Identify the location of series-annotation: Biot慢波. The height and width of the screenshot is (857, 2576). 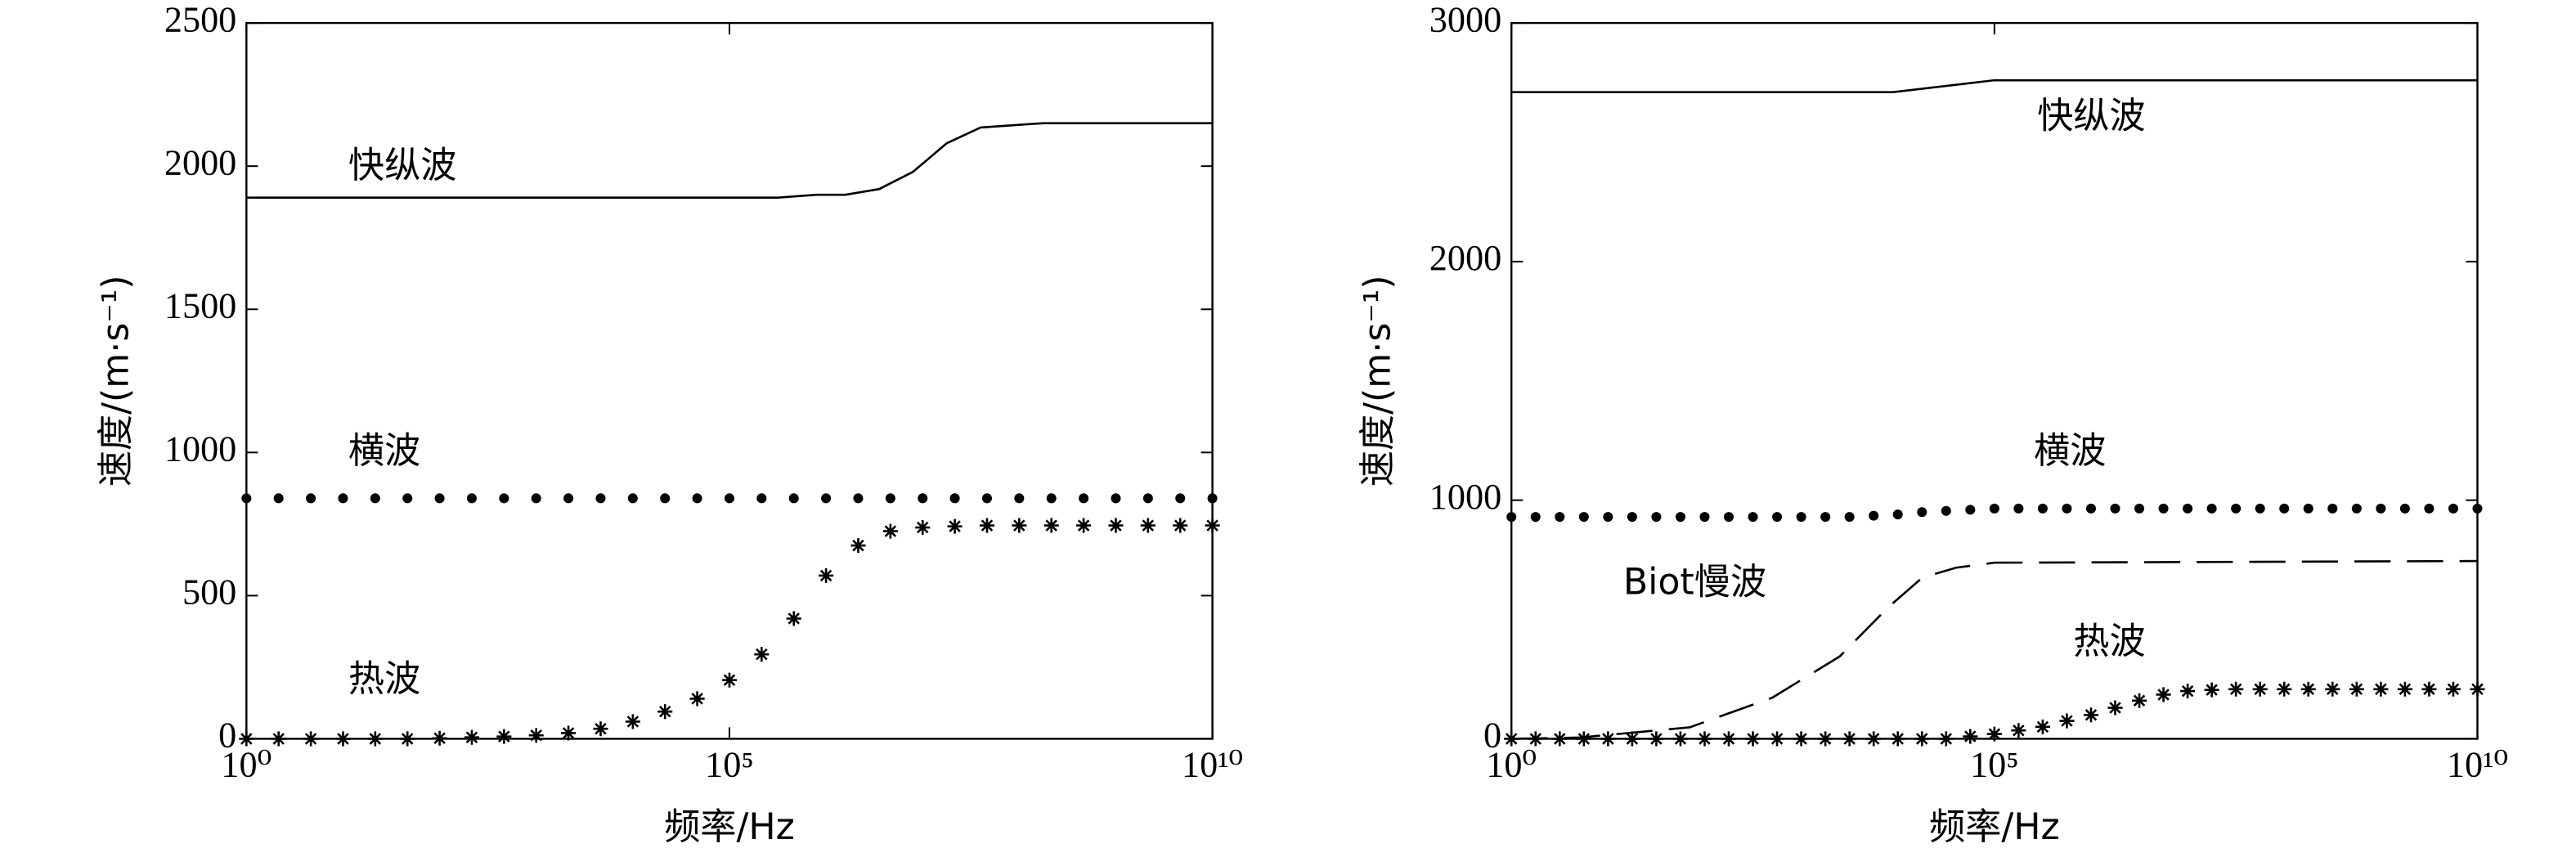
(1694, 582).